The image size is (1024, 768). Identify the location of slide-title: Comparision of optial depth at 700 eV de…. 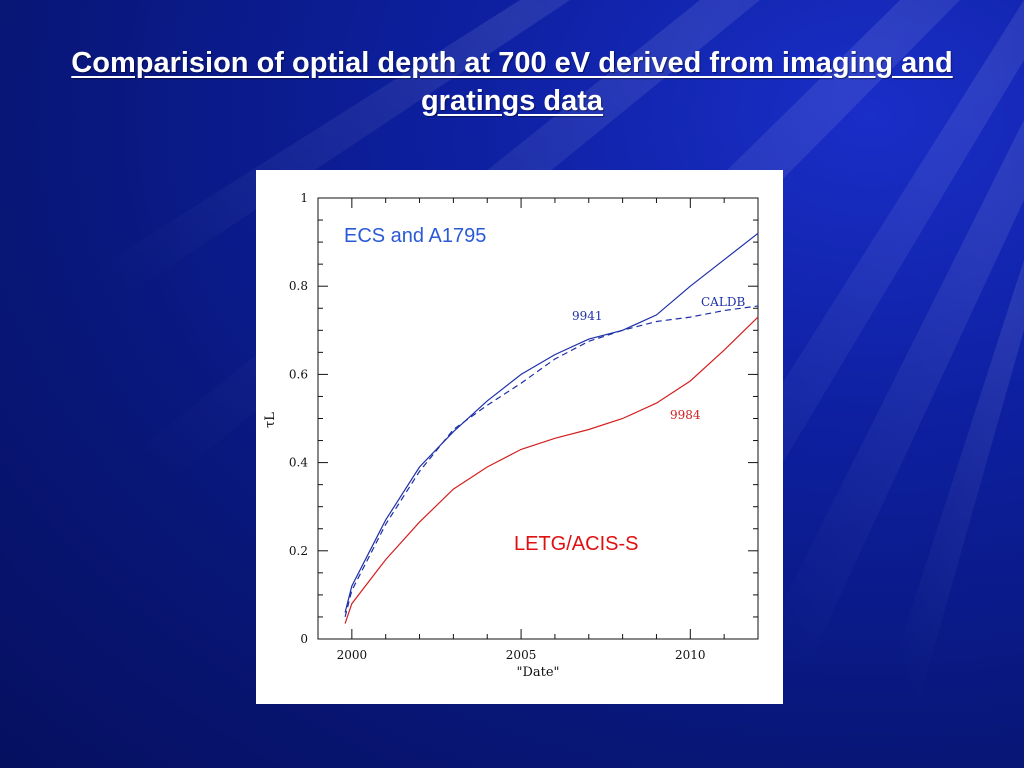
(512, 82).